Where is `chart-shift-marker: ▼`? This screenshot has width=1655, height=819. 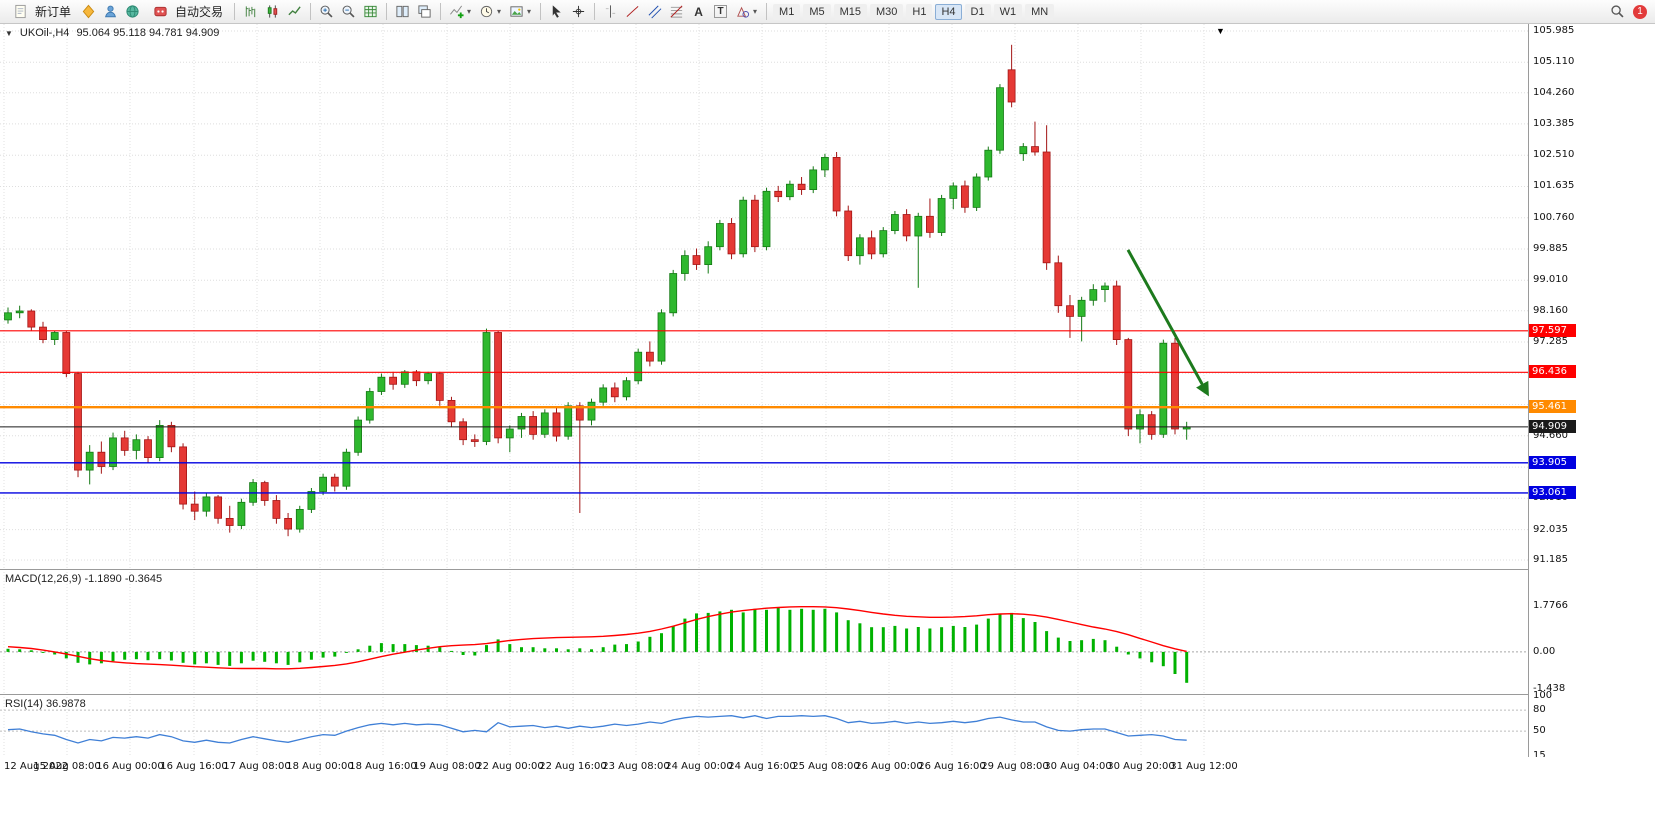
chart-shift-marker: ▼ is located at coordinates (1220, 31).